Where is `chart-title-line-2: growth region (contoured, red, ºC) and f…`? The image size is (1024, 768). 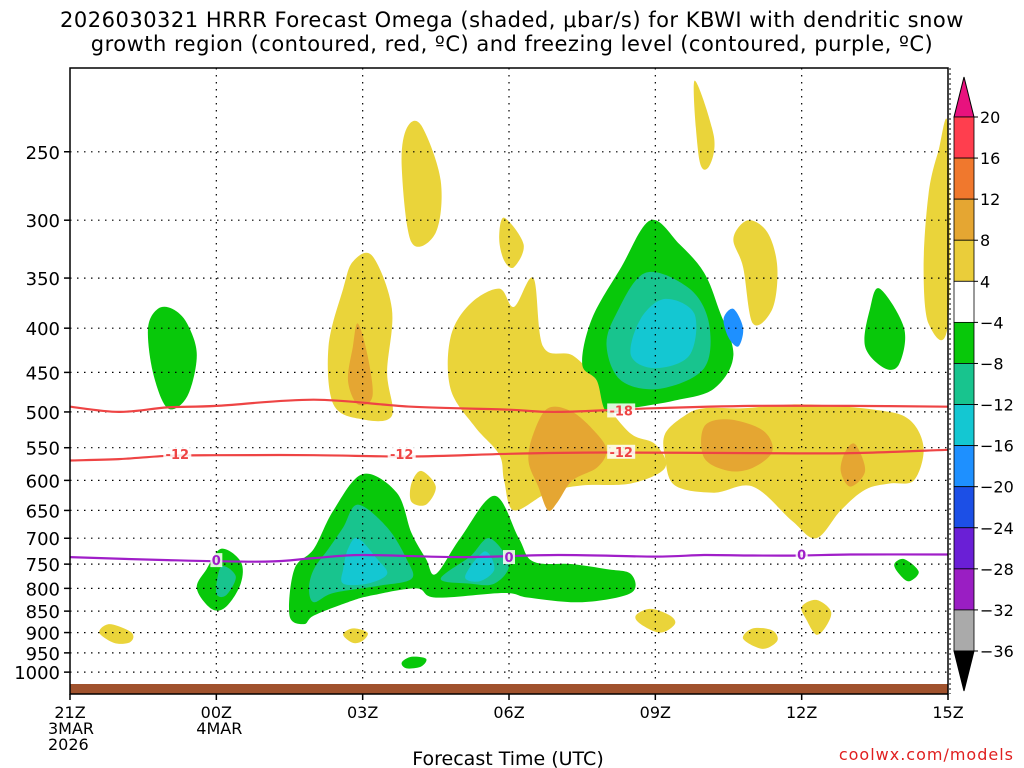
chart-title-line-2: growth region (contoured, red, ºC) and f… is located at coordinates (512, 44).